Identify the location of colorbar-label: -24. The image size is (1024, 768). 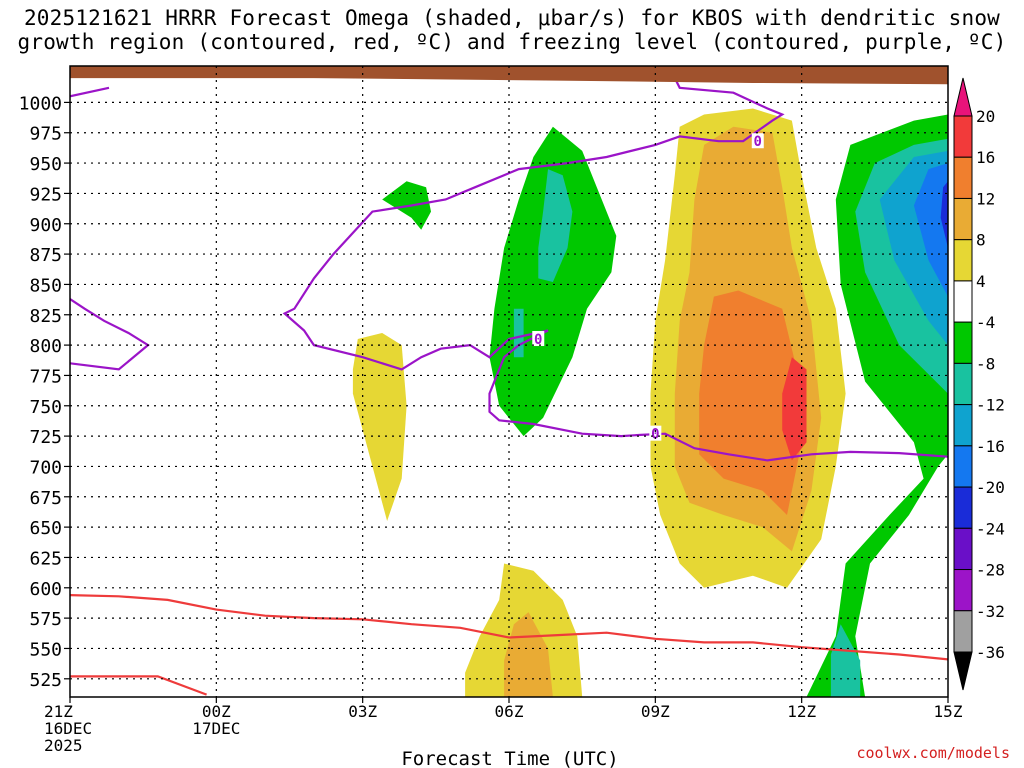
(990, 528).